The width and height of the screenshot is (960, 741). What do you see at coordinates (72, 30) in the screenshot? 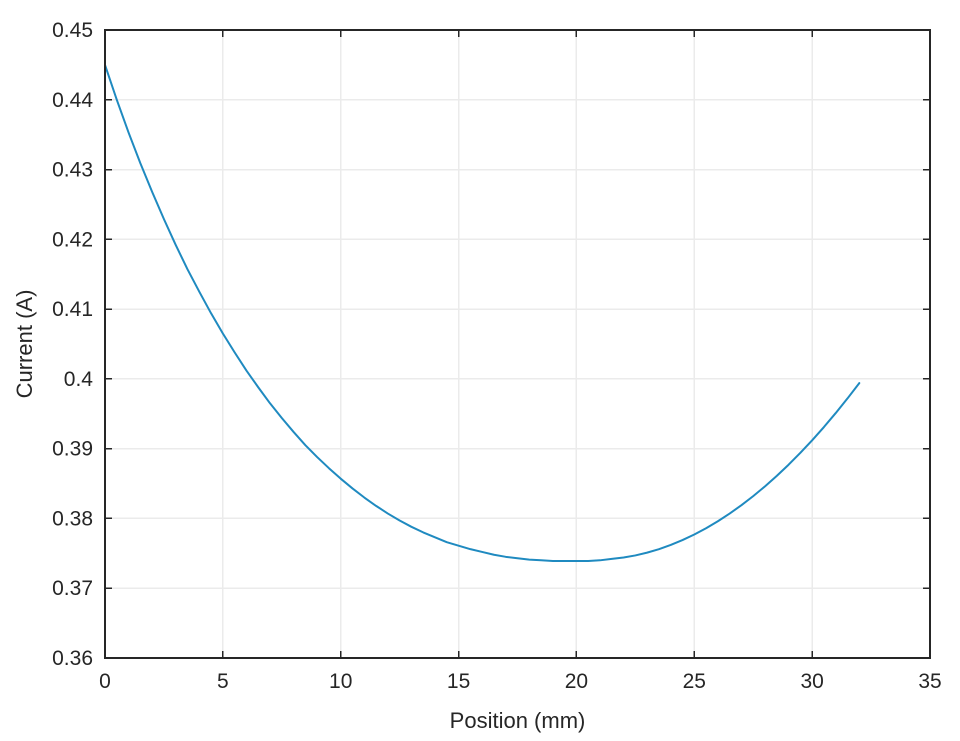
I see `y-tick-label: 0.45` at bounding box center [72, 30].